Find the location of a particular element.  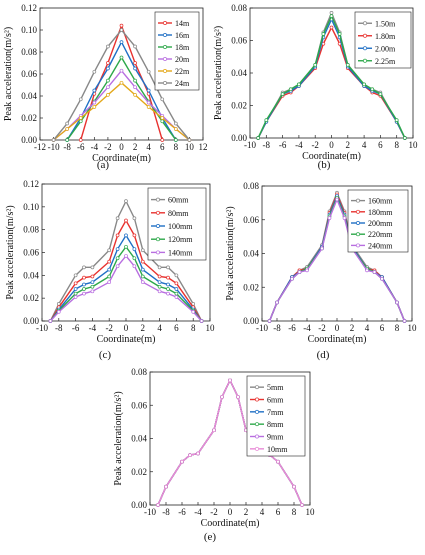

legend-label: 200mm is located at coordinates (380, 223).